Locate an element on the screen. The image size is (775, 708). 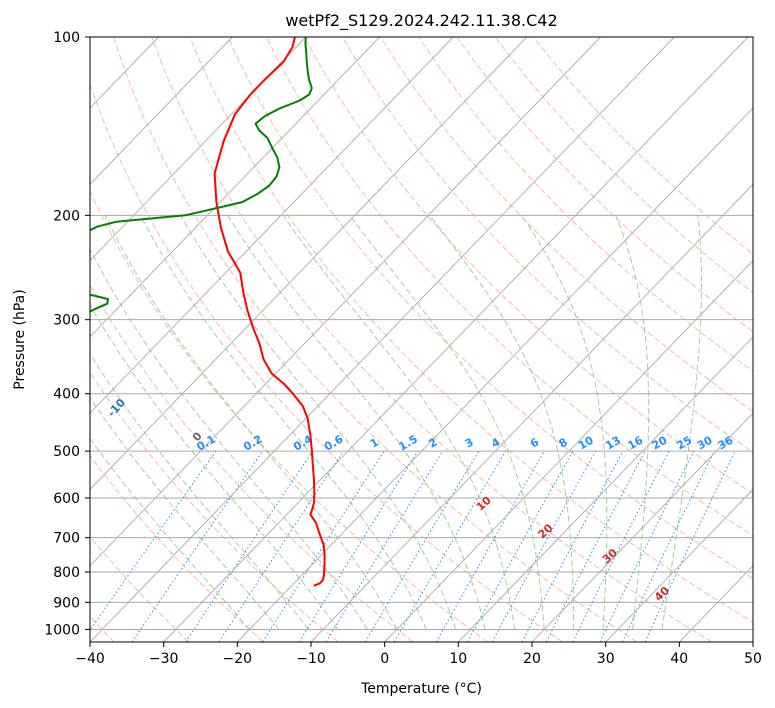
mixing-ratio-label: 0.2 is located at coordinates (252, 443).